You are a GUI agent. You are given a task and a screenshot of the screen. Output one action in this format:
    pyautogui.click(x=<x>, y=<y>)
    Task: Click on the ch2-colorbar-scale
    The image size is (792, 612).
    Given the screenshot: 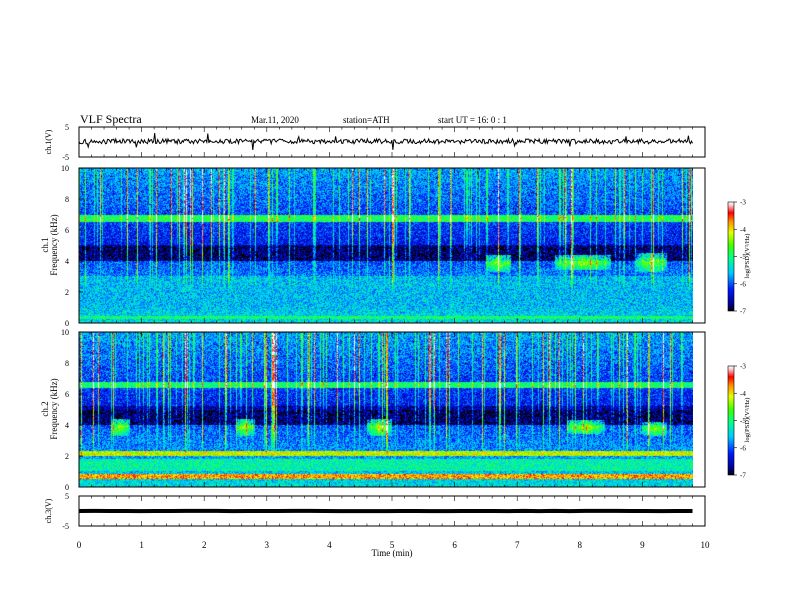 What is the action you would take?
    pyautogui.click(x=731, y=420)
    